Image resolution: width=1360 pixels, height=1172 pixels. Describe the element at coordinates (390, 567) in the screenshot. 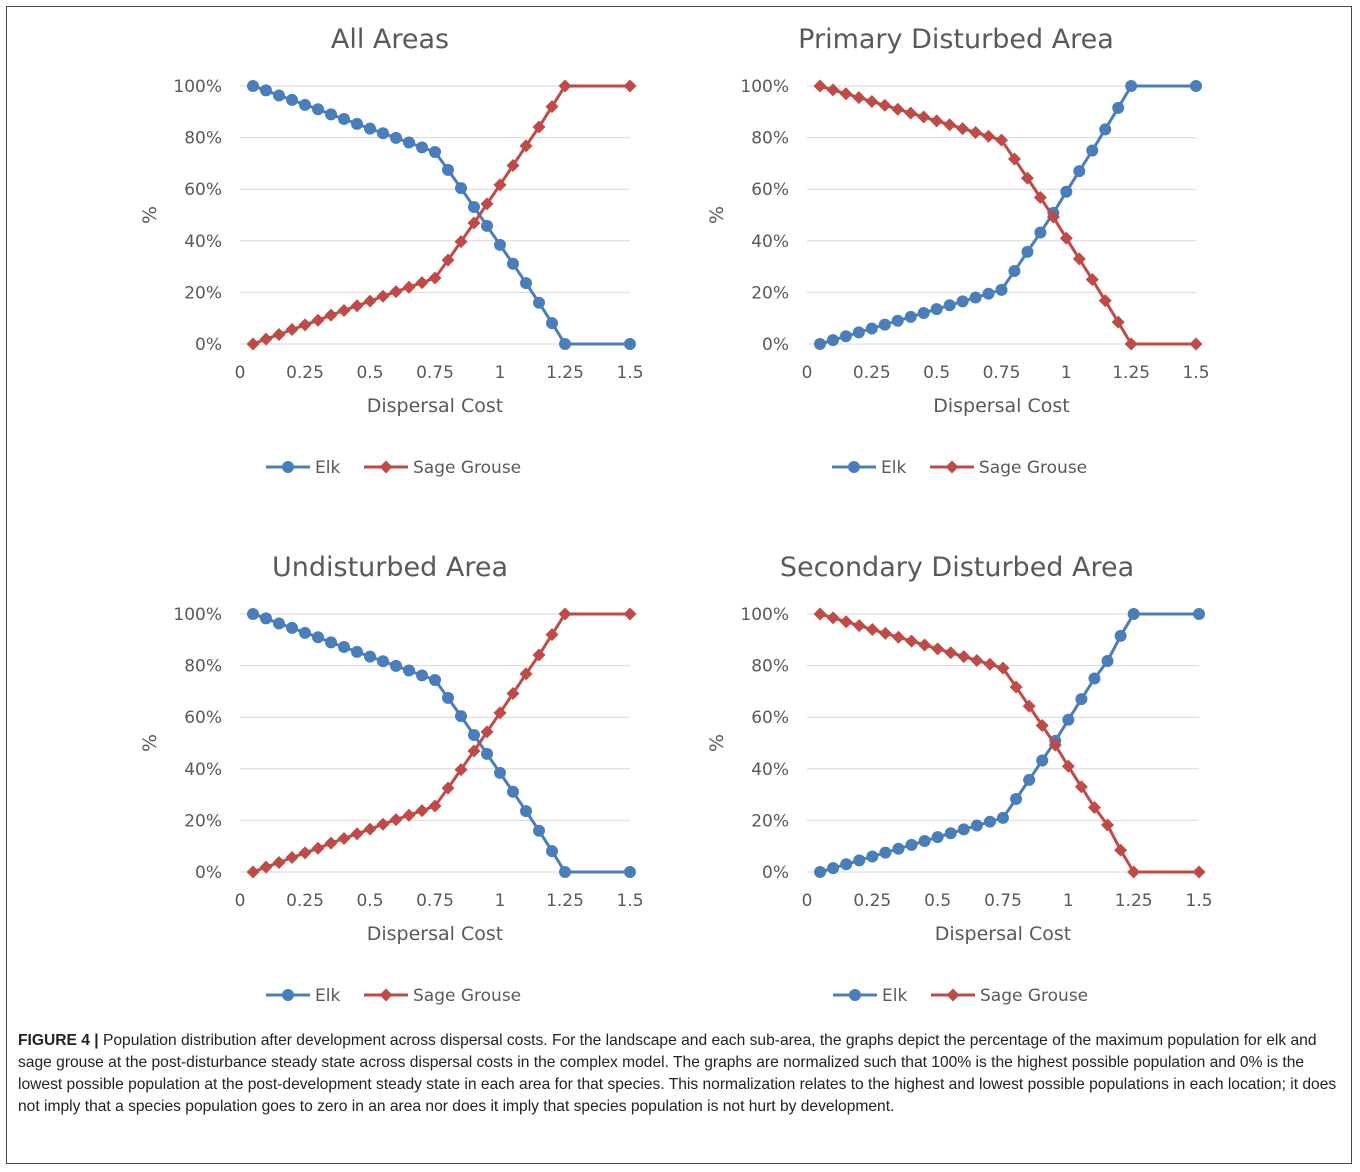

I see `chart-title: Undisturbed Area` at that location.